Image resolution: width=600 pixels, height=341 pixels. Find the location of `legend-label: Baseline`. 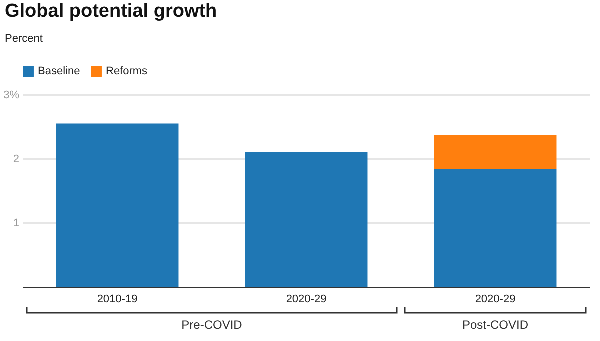

legend-label: Baseline is located at coordinates (59, 72).